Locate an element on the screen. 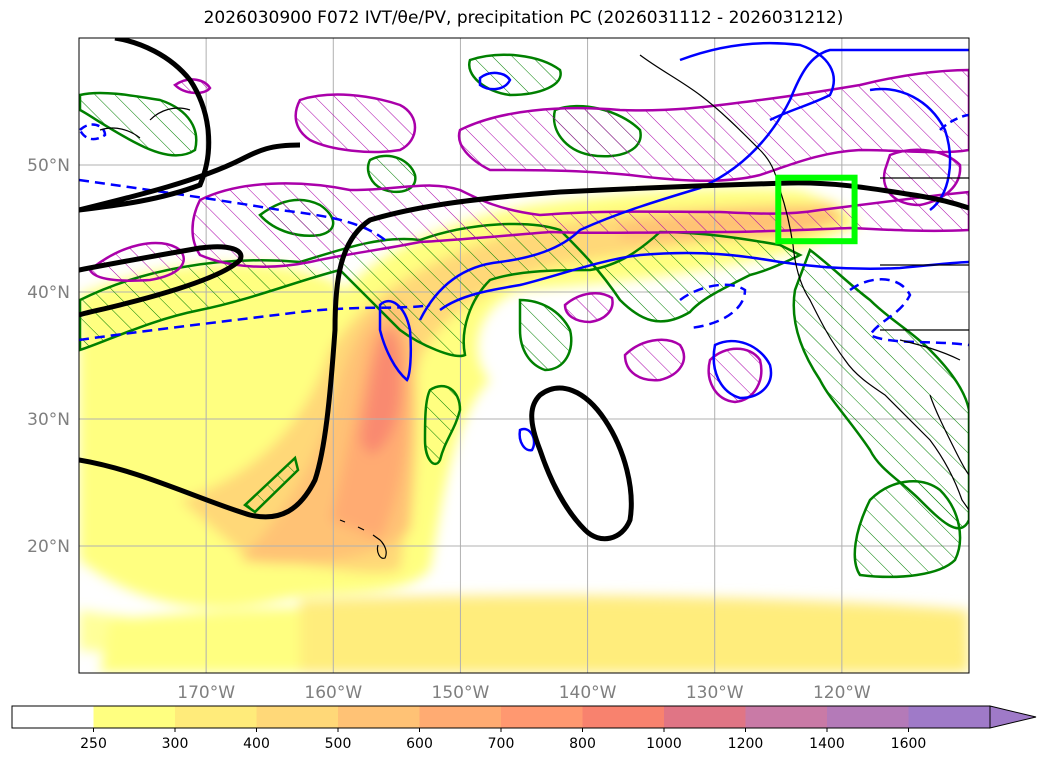 This screenshot has height=767, width=1047. highlight-box is located at coordinates (816, 209).